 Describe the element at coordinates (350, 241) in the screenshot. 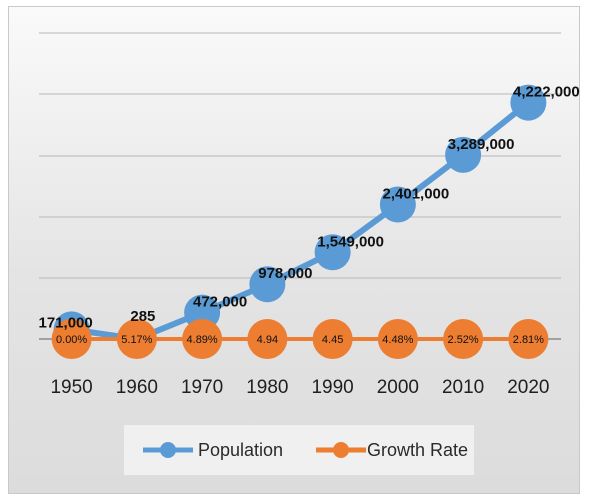

I see `population-data-label: 1,549,000` at that location.